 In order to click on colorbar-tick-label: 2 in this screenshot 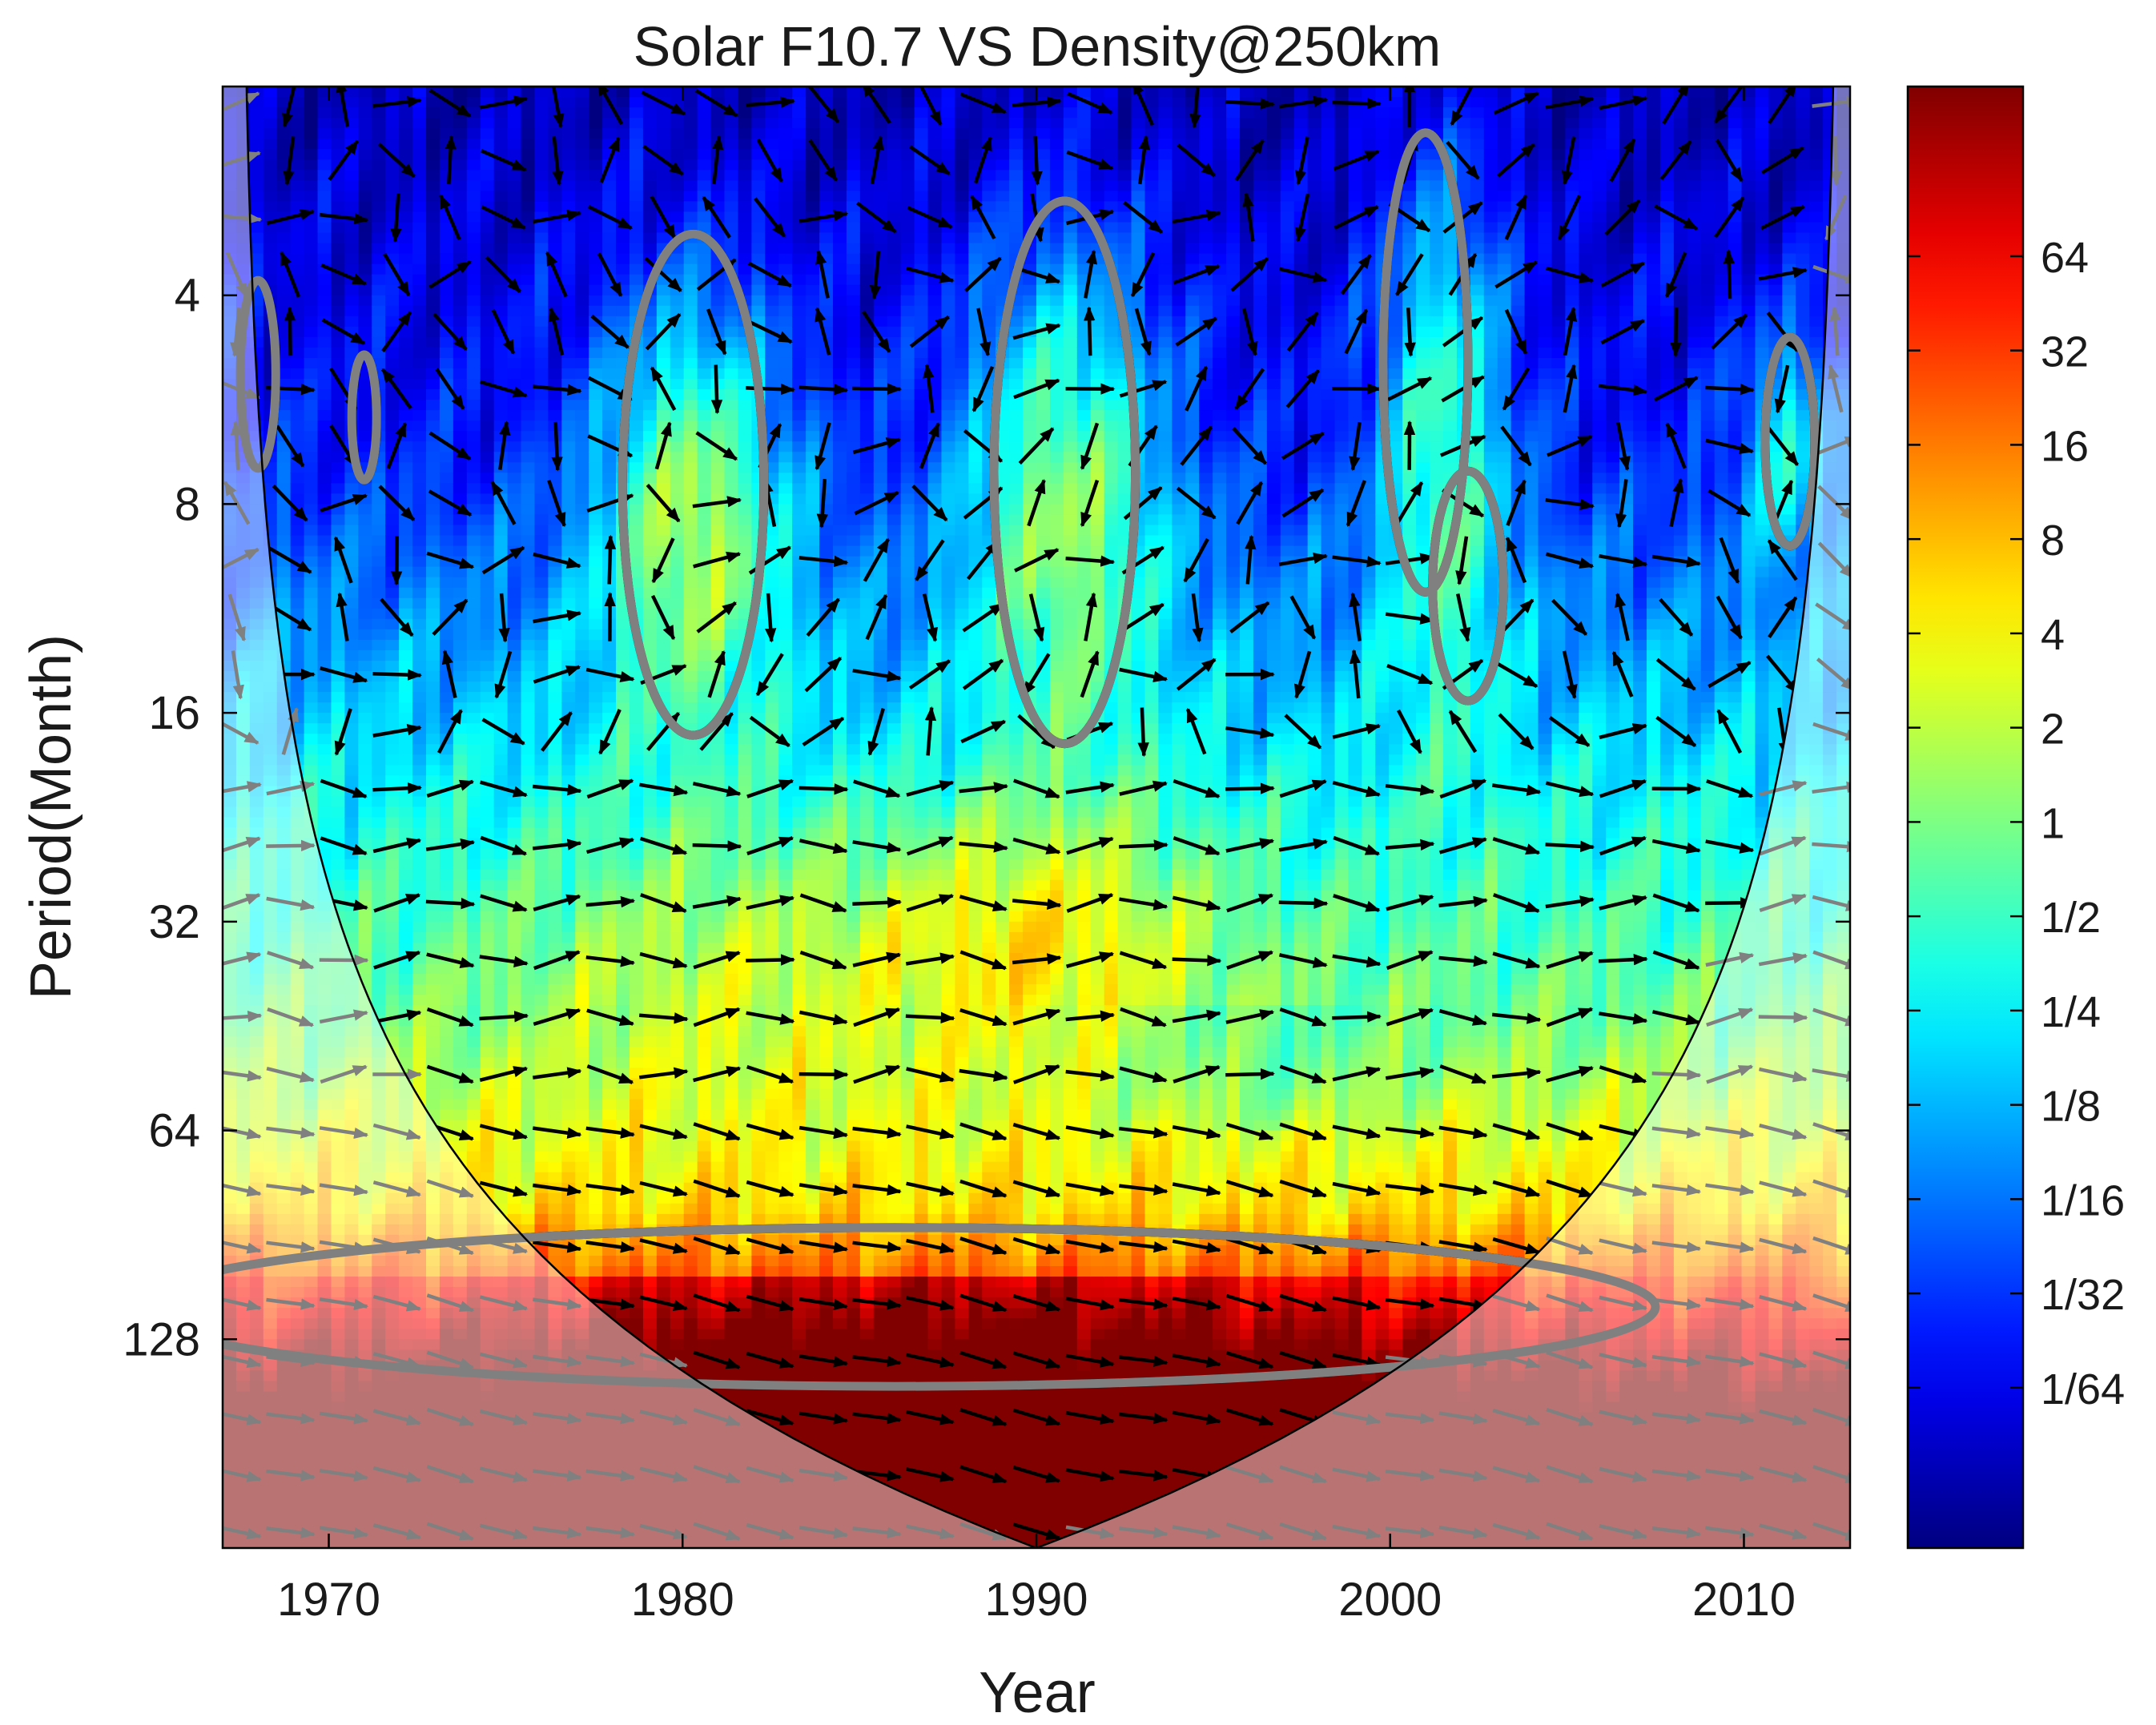, I will do `click(2053, 730)`.